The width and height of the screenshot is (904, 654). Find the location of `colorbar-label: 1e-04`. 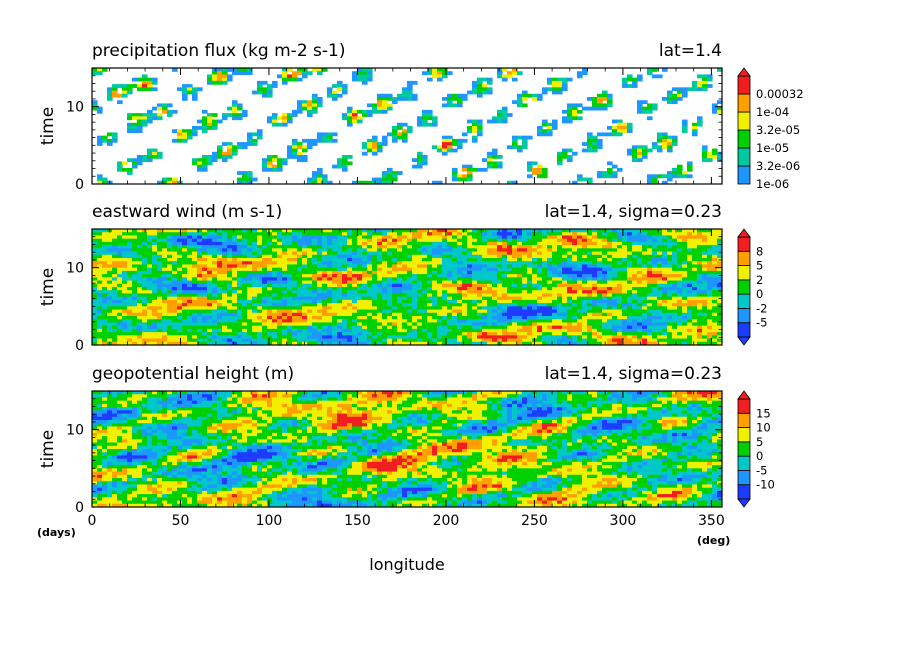

colorbar-label: 1e-04 is located at coordinates (772, 112).